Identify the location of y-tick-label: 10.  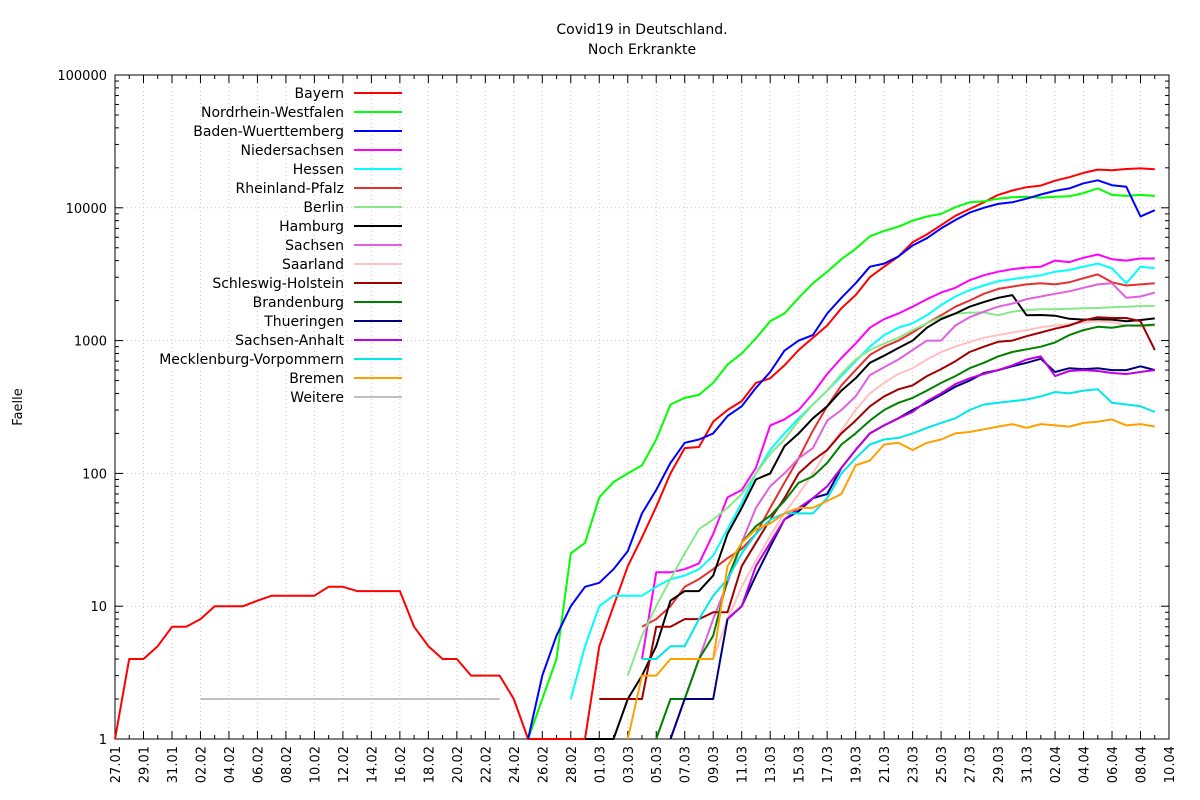
(98, 607).